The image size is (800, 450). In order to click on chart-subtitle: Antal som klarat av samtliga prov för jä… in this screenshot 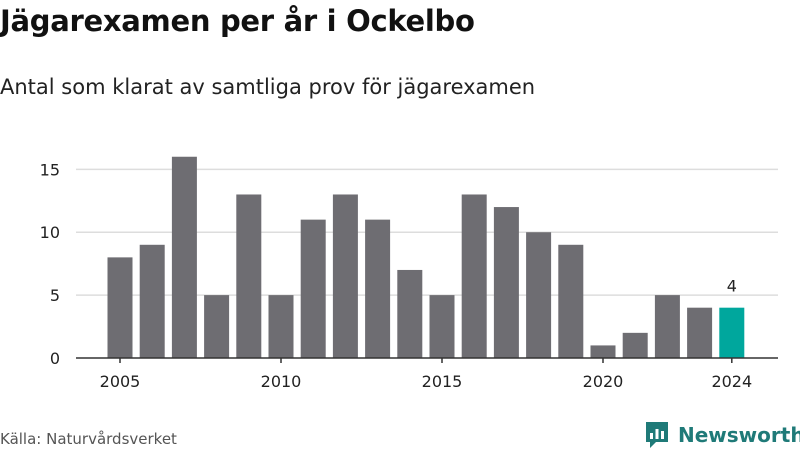, I will do `click(268, 87)`.